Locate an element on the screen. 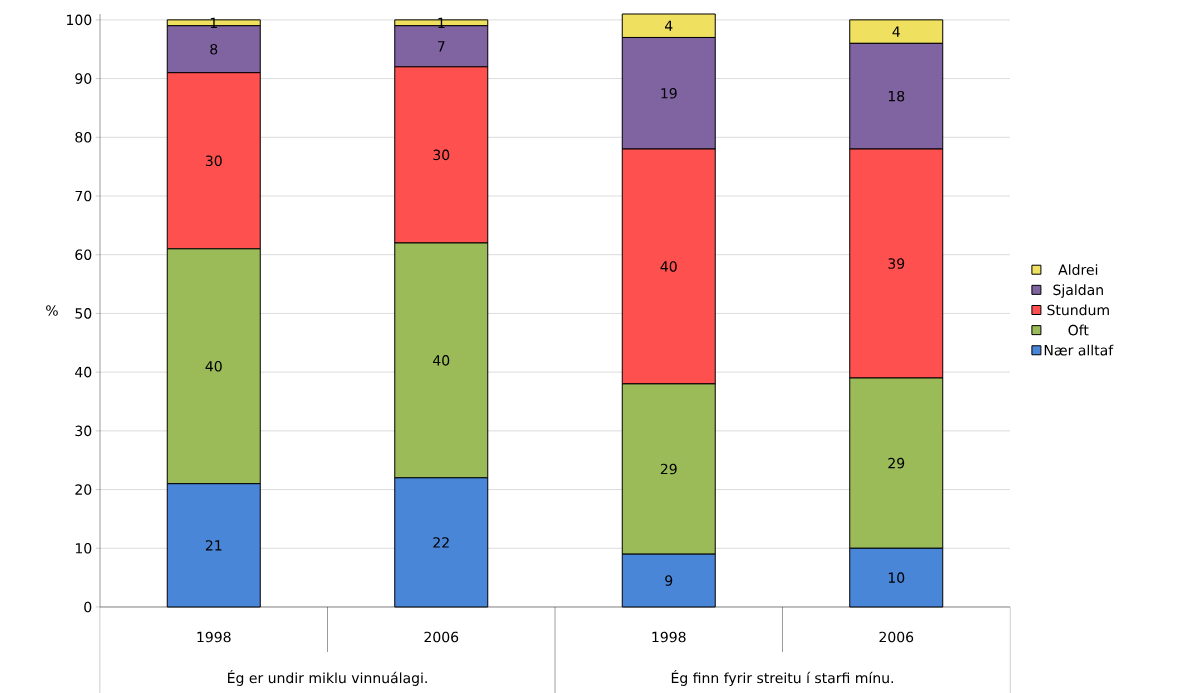  data-label: 8 is located at coordinates (214, 49).